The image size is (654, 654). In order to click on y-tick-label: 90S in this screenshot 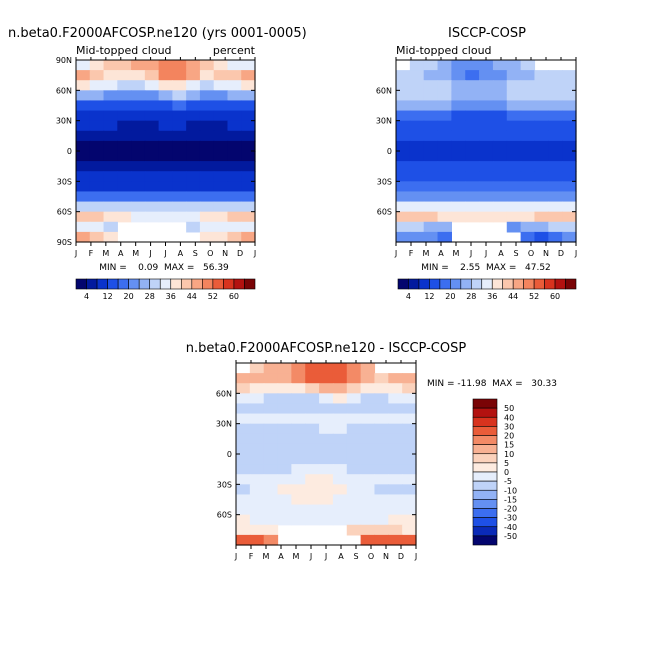, I will do `click(64, 242)`.